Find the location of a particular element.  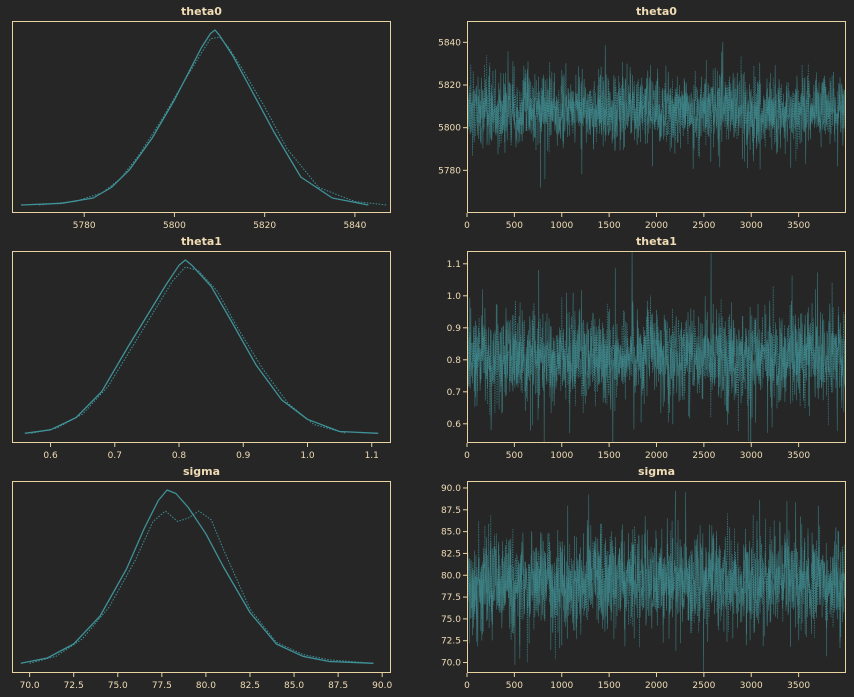

density-line-sigma-solid is located at coordinates (197, 576).